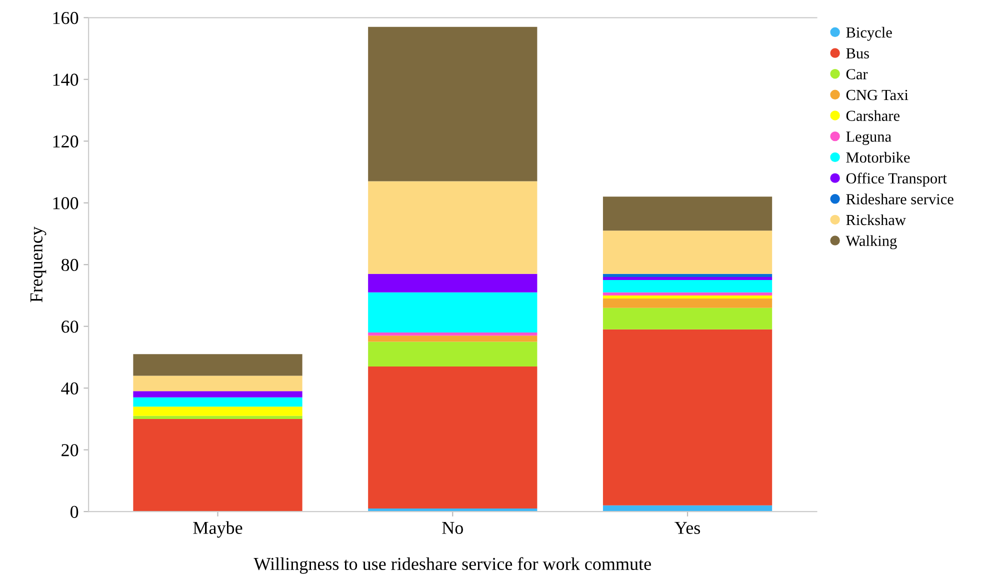 The width and height of the screenshot is (984, 588). Describe the element at coordinates (900, 199) in the screenshot. I see `legend-label: Rideshare service` at that location.